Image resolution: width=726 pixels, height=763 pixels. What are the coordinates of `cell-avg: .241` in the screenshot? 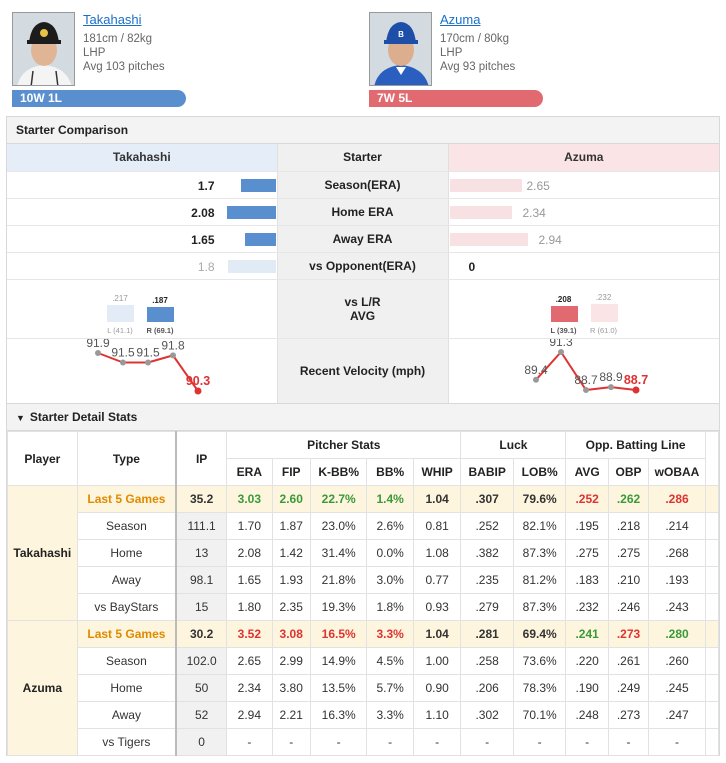 It's located at (587, 634).